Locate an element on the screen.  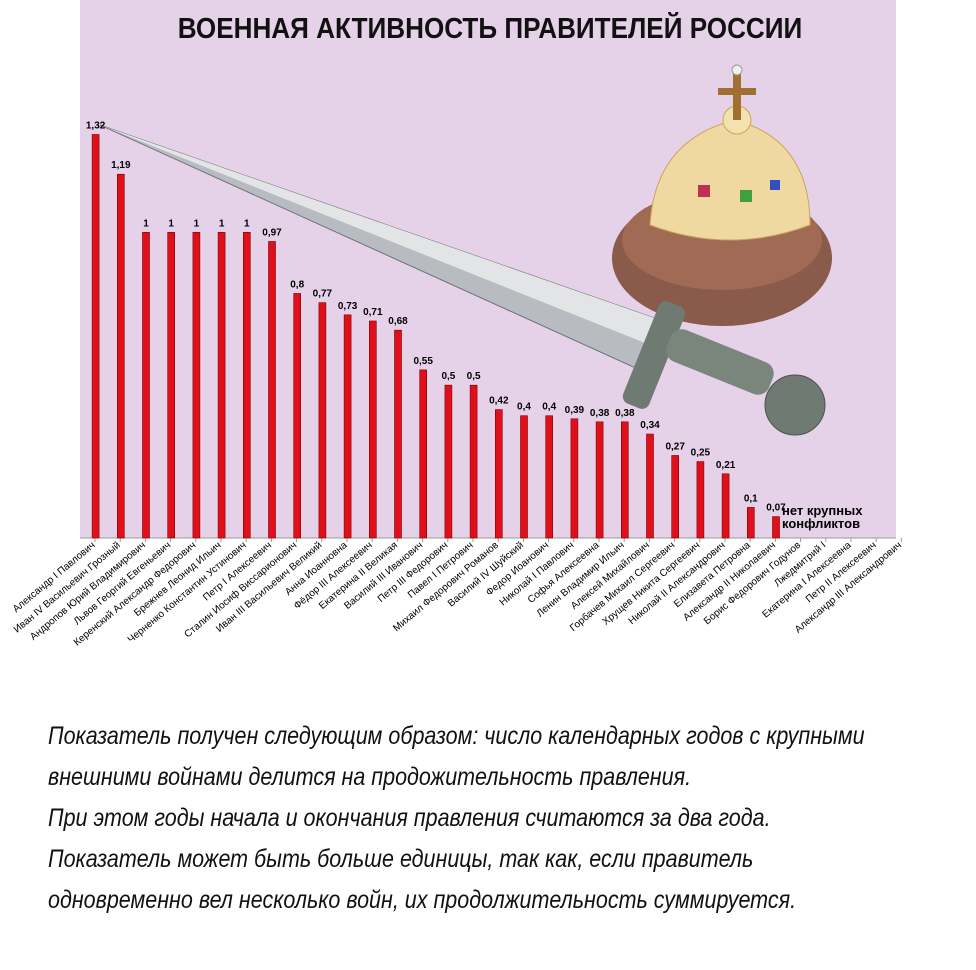
annotation: конфликтов is located at coordinates (821, 523).